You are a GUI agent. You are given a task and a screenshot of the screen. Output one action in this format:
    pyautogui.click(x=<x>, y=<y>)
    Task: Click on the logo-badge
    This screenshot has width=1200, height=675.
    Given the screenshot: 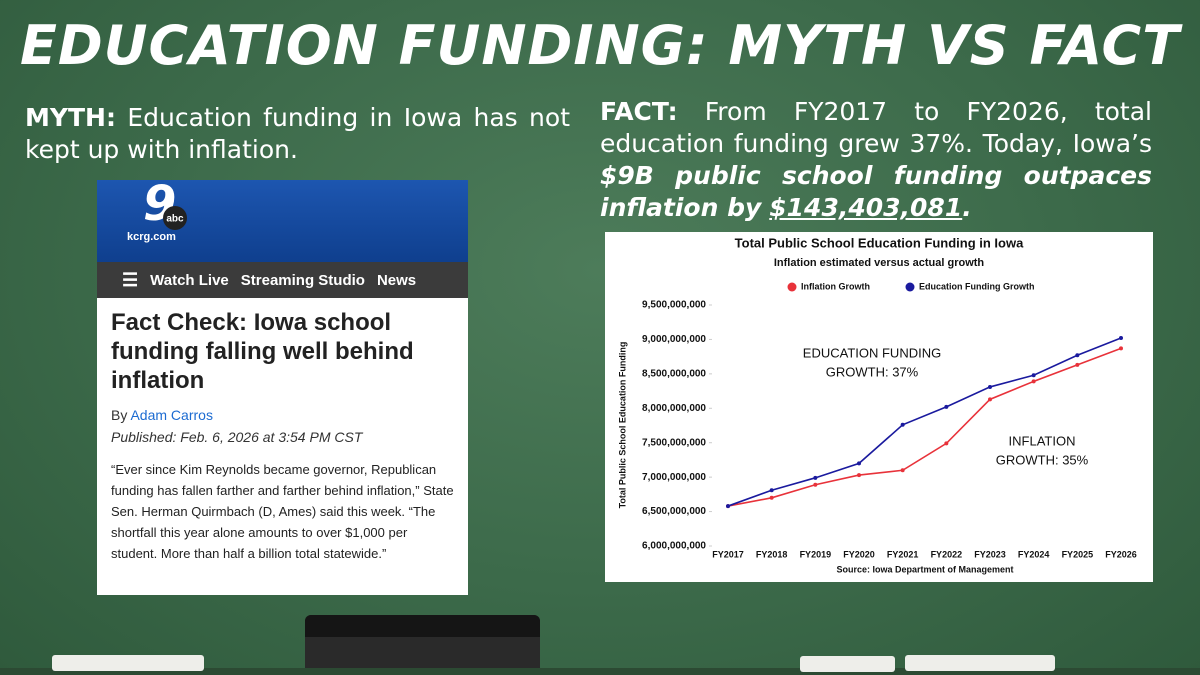 What is the action you would take?
    pyautogui.click(x=175, y=218)
    